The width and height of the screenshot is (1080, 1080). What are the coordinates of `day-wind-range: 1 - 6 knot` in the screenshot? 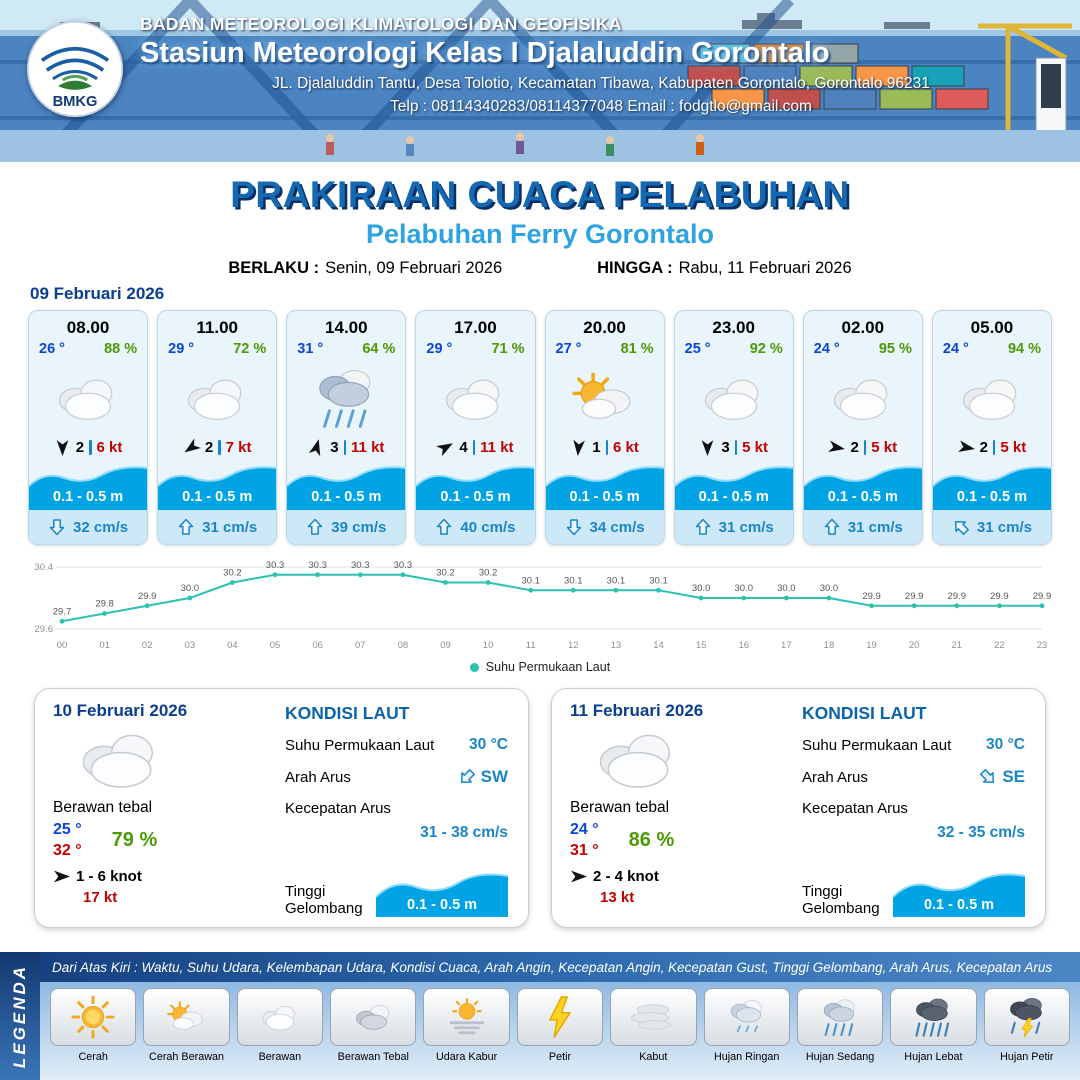 It's located at (109, 876).